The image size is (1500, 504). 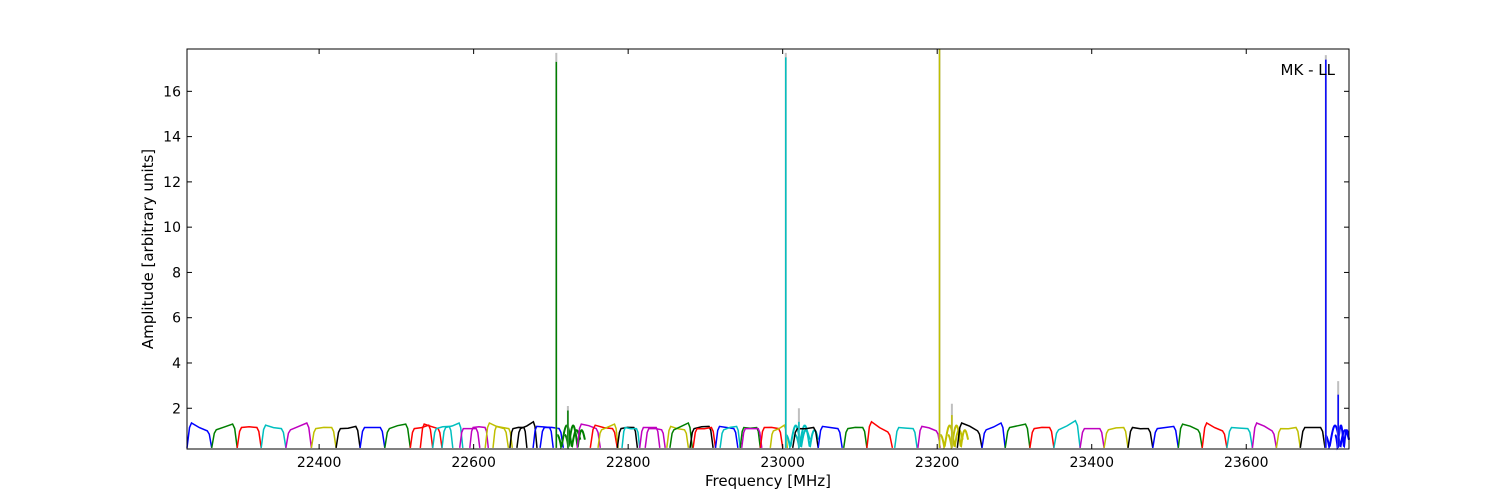 What do you see at coordinates (176, 273) in the screenshot?
I see `y-tick-label: 8` at bounding box center [176, 273].